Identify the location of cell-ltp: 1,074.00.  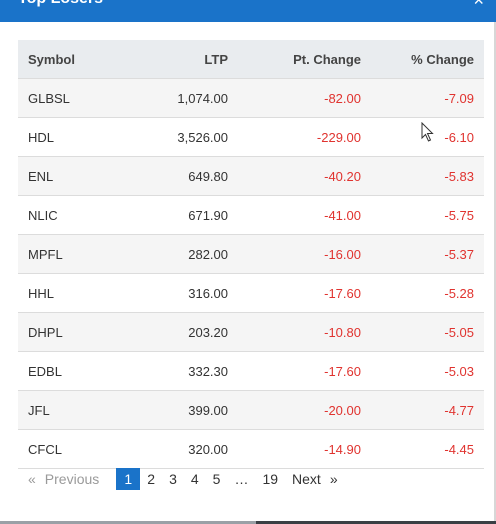
(183, 98).